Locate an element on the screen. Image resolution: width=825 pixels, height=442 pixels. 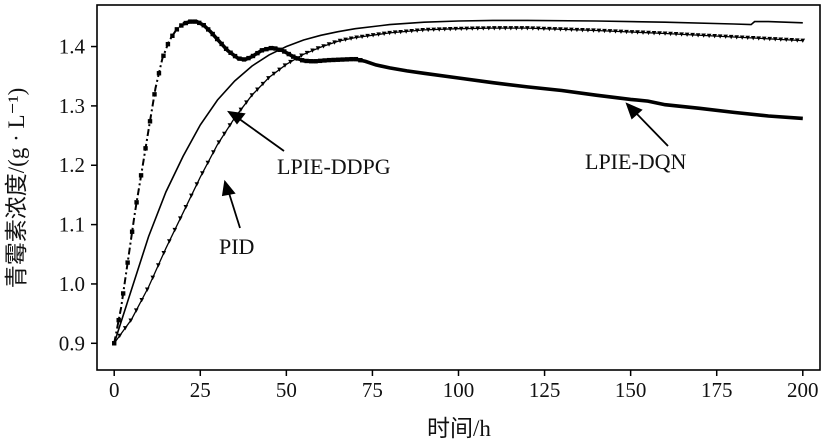
x-tick-label: 150 is located at coordinates (631, 390).